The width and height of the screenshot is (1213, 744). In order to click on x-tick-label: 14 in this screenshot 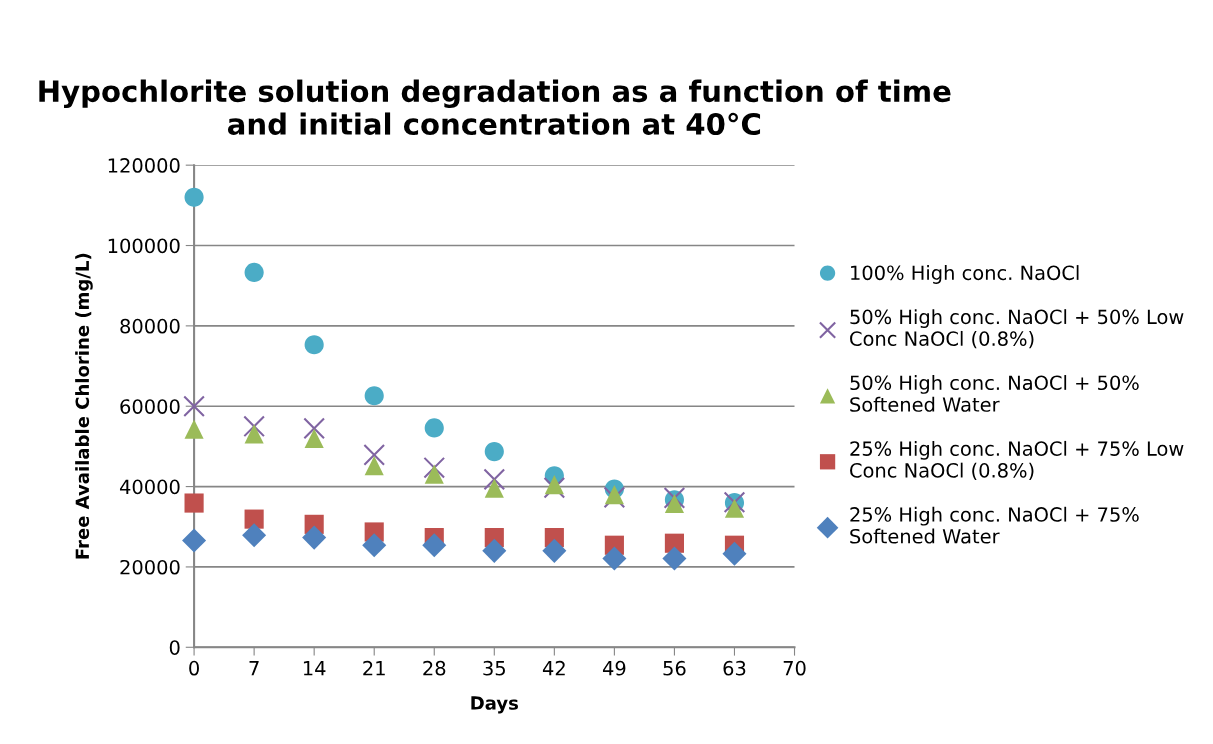, I will do `click(314, 668)`.